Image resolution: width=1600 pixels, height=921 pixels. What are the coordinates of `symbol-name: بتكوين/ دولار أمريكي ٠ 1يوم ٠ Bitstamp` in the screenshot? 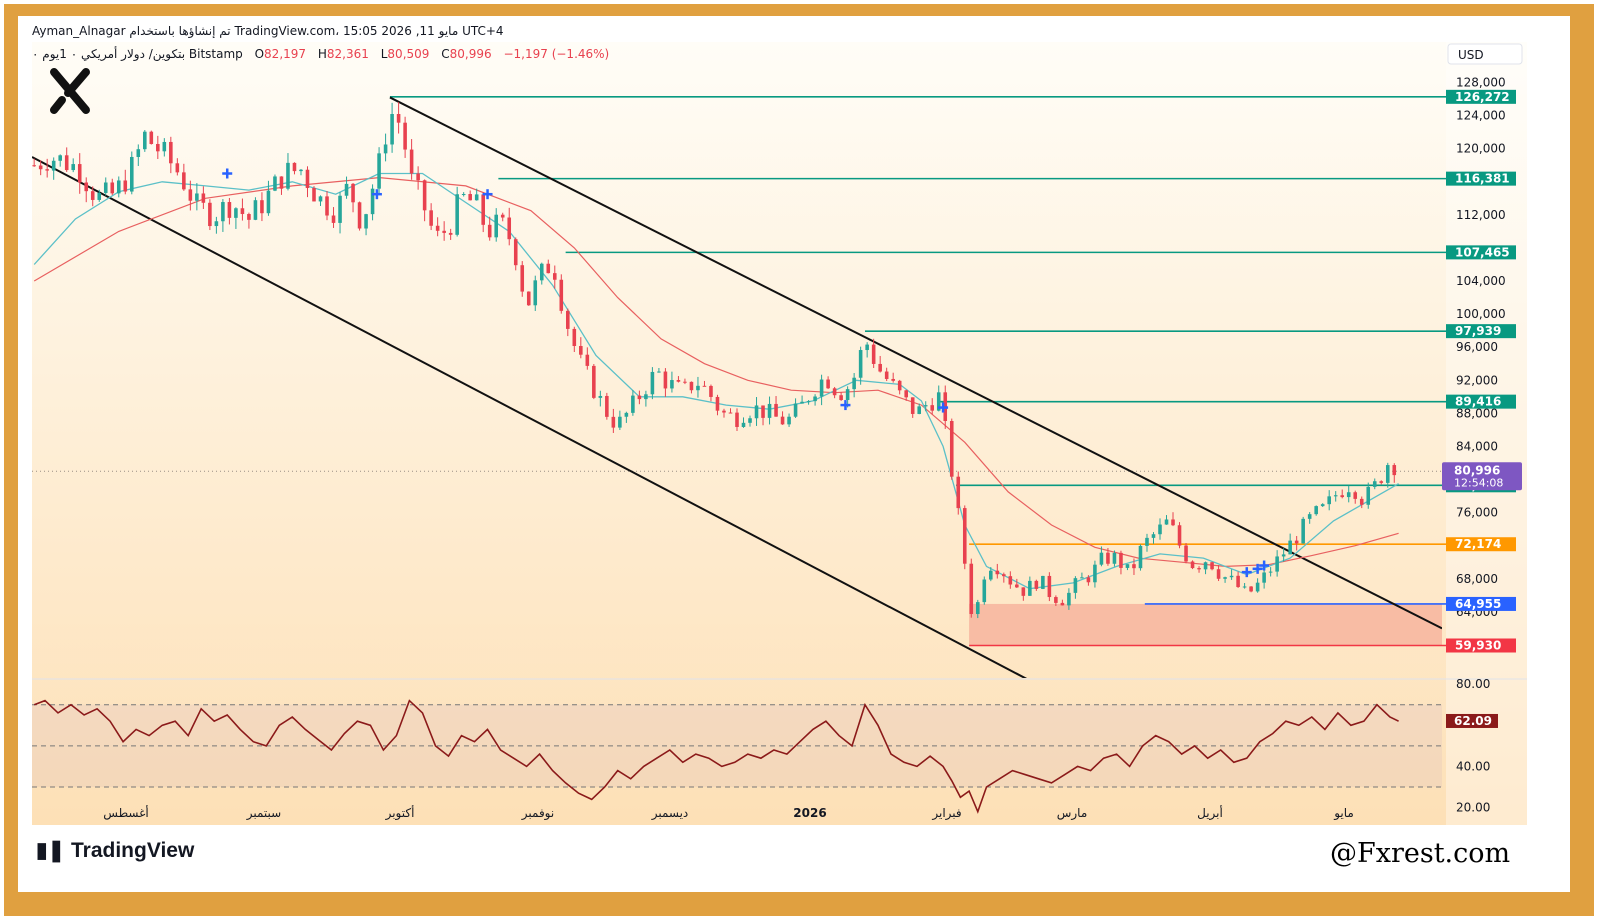 It's located at (137, 54).